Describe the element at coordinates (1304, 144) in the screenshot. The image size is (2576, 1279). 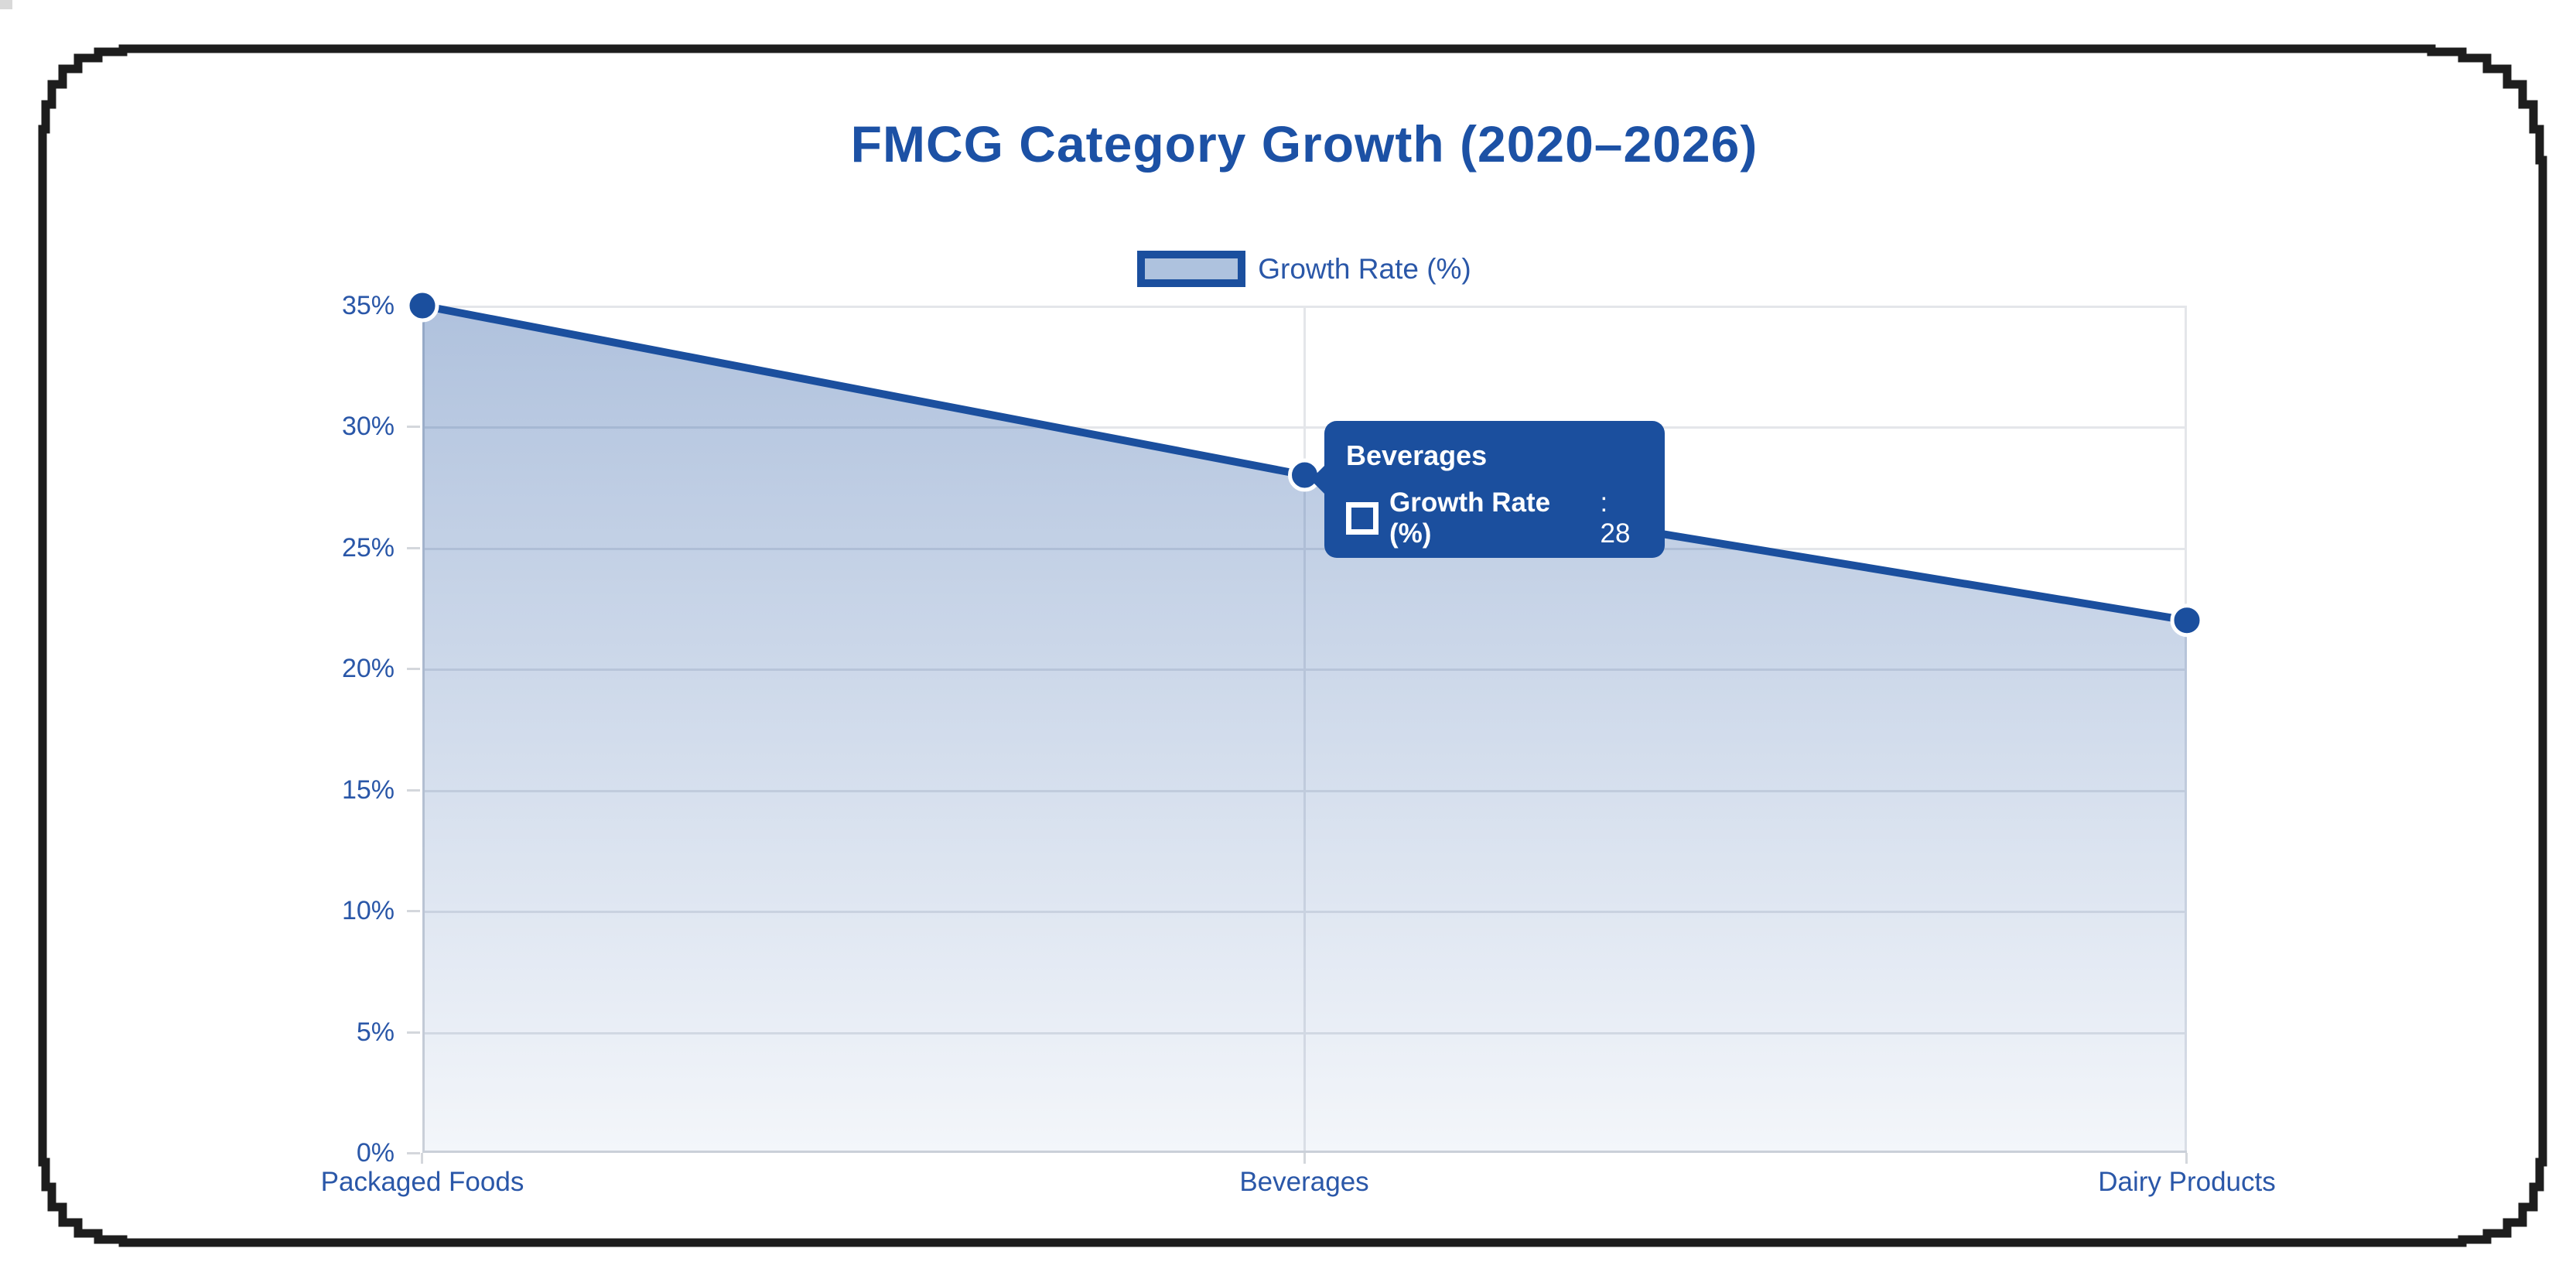
I see `chart-title: FMCG Category Growth (2020–2026)` at that location.